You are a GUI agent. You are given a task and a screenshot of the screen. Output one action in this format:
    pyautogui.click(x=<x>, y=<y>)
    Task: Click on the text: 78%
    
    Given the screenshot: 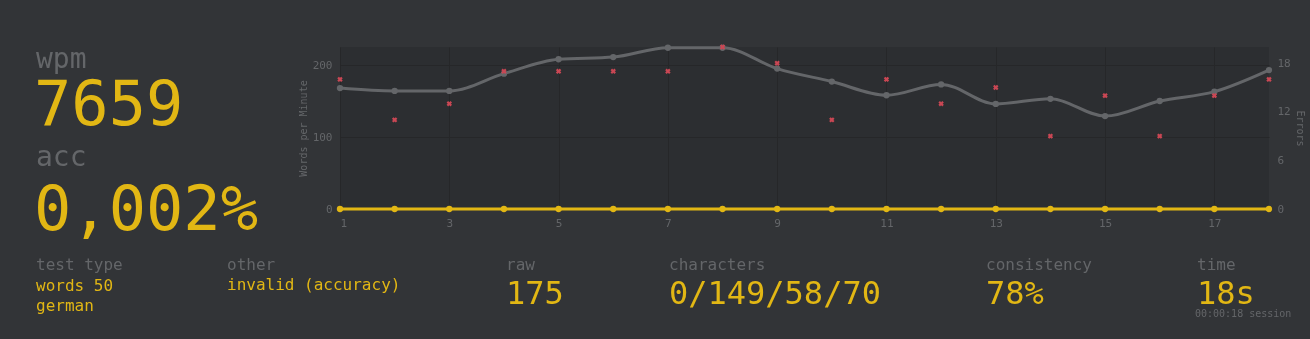 What is the action you would take?
    pyautogui.click(x=1015, y=293)
    